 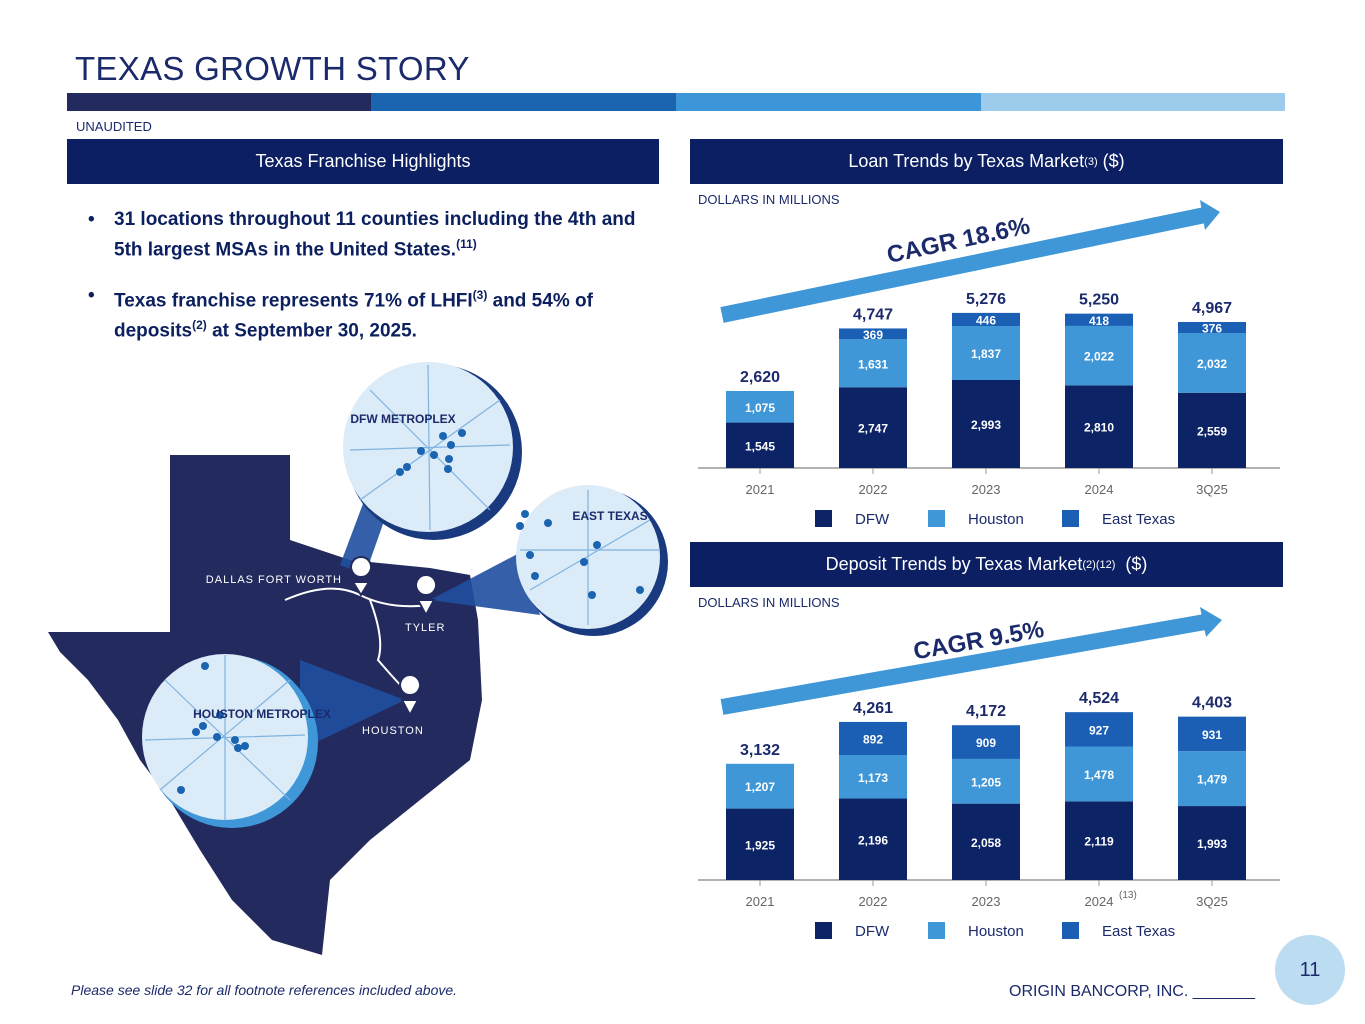 I want to click on data-label: 2,119, so click(x=1099, y=842).